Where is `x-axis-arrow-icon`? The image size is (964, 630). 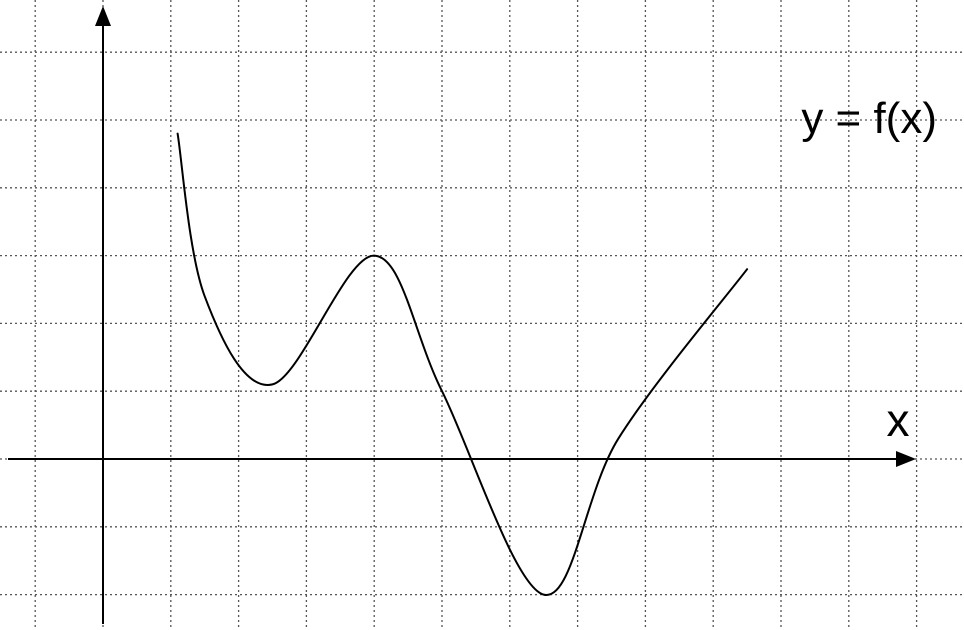 x-axis-arrow-icon is located at coordinates (906, 459).